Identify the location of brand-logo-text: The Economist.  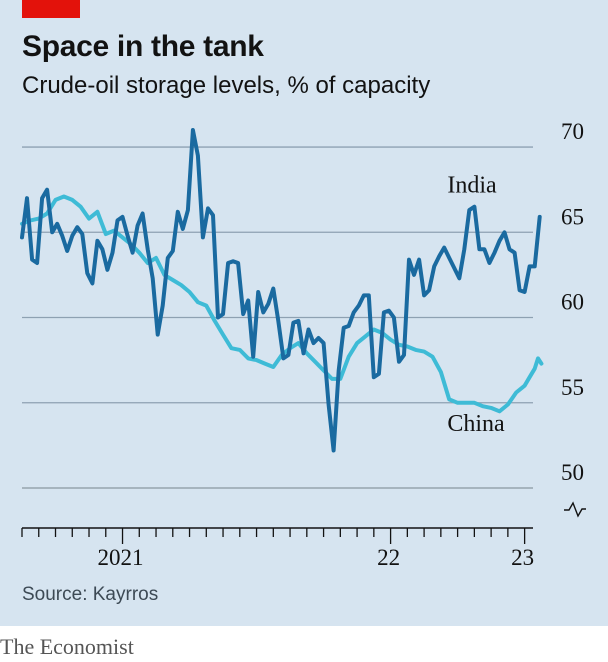
(67, 646).